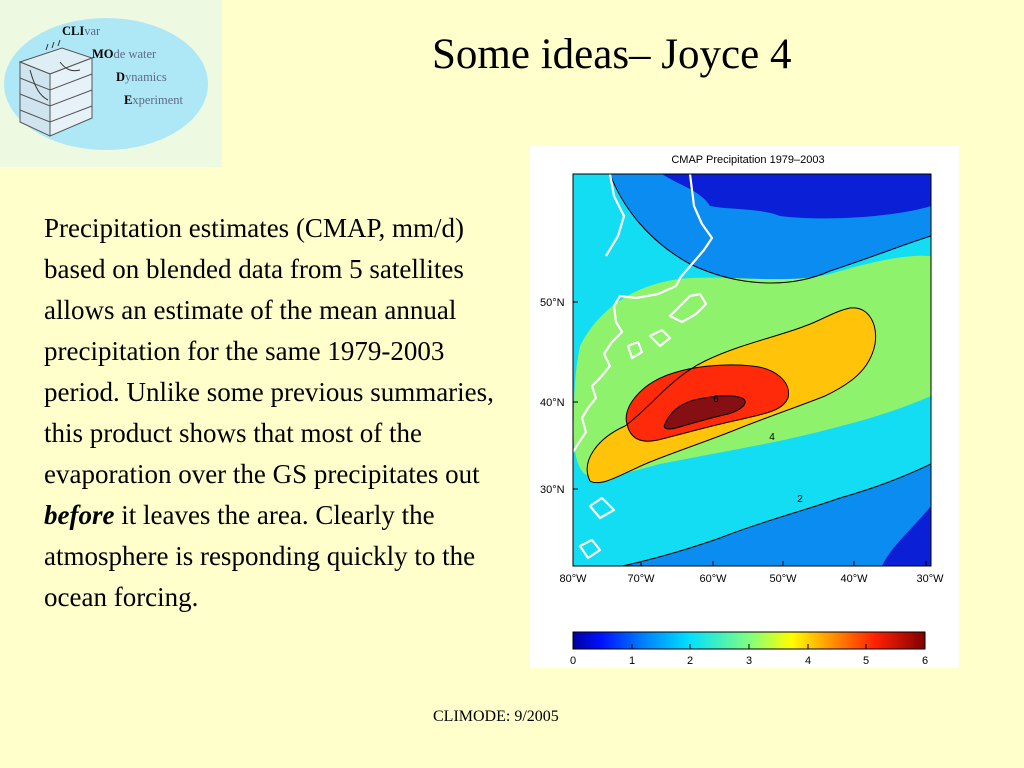 This screenshot has width=1024, height=768. Describe the element at coordinates (925, 661) in the screenshot. I see `colorbar-tick-6: 6` at that location.